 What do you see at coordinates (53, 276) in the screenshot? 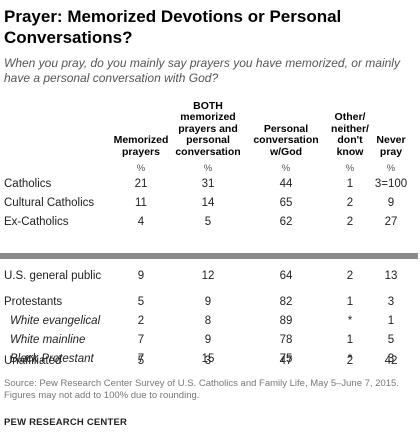
I see `row-label: U.S. general public` at bounding box center [53, 276].